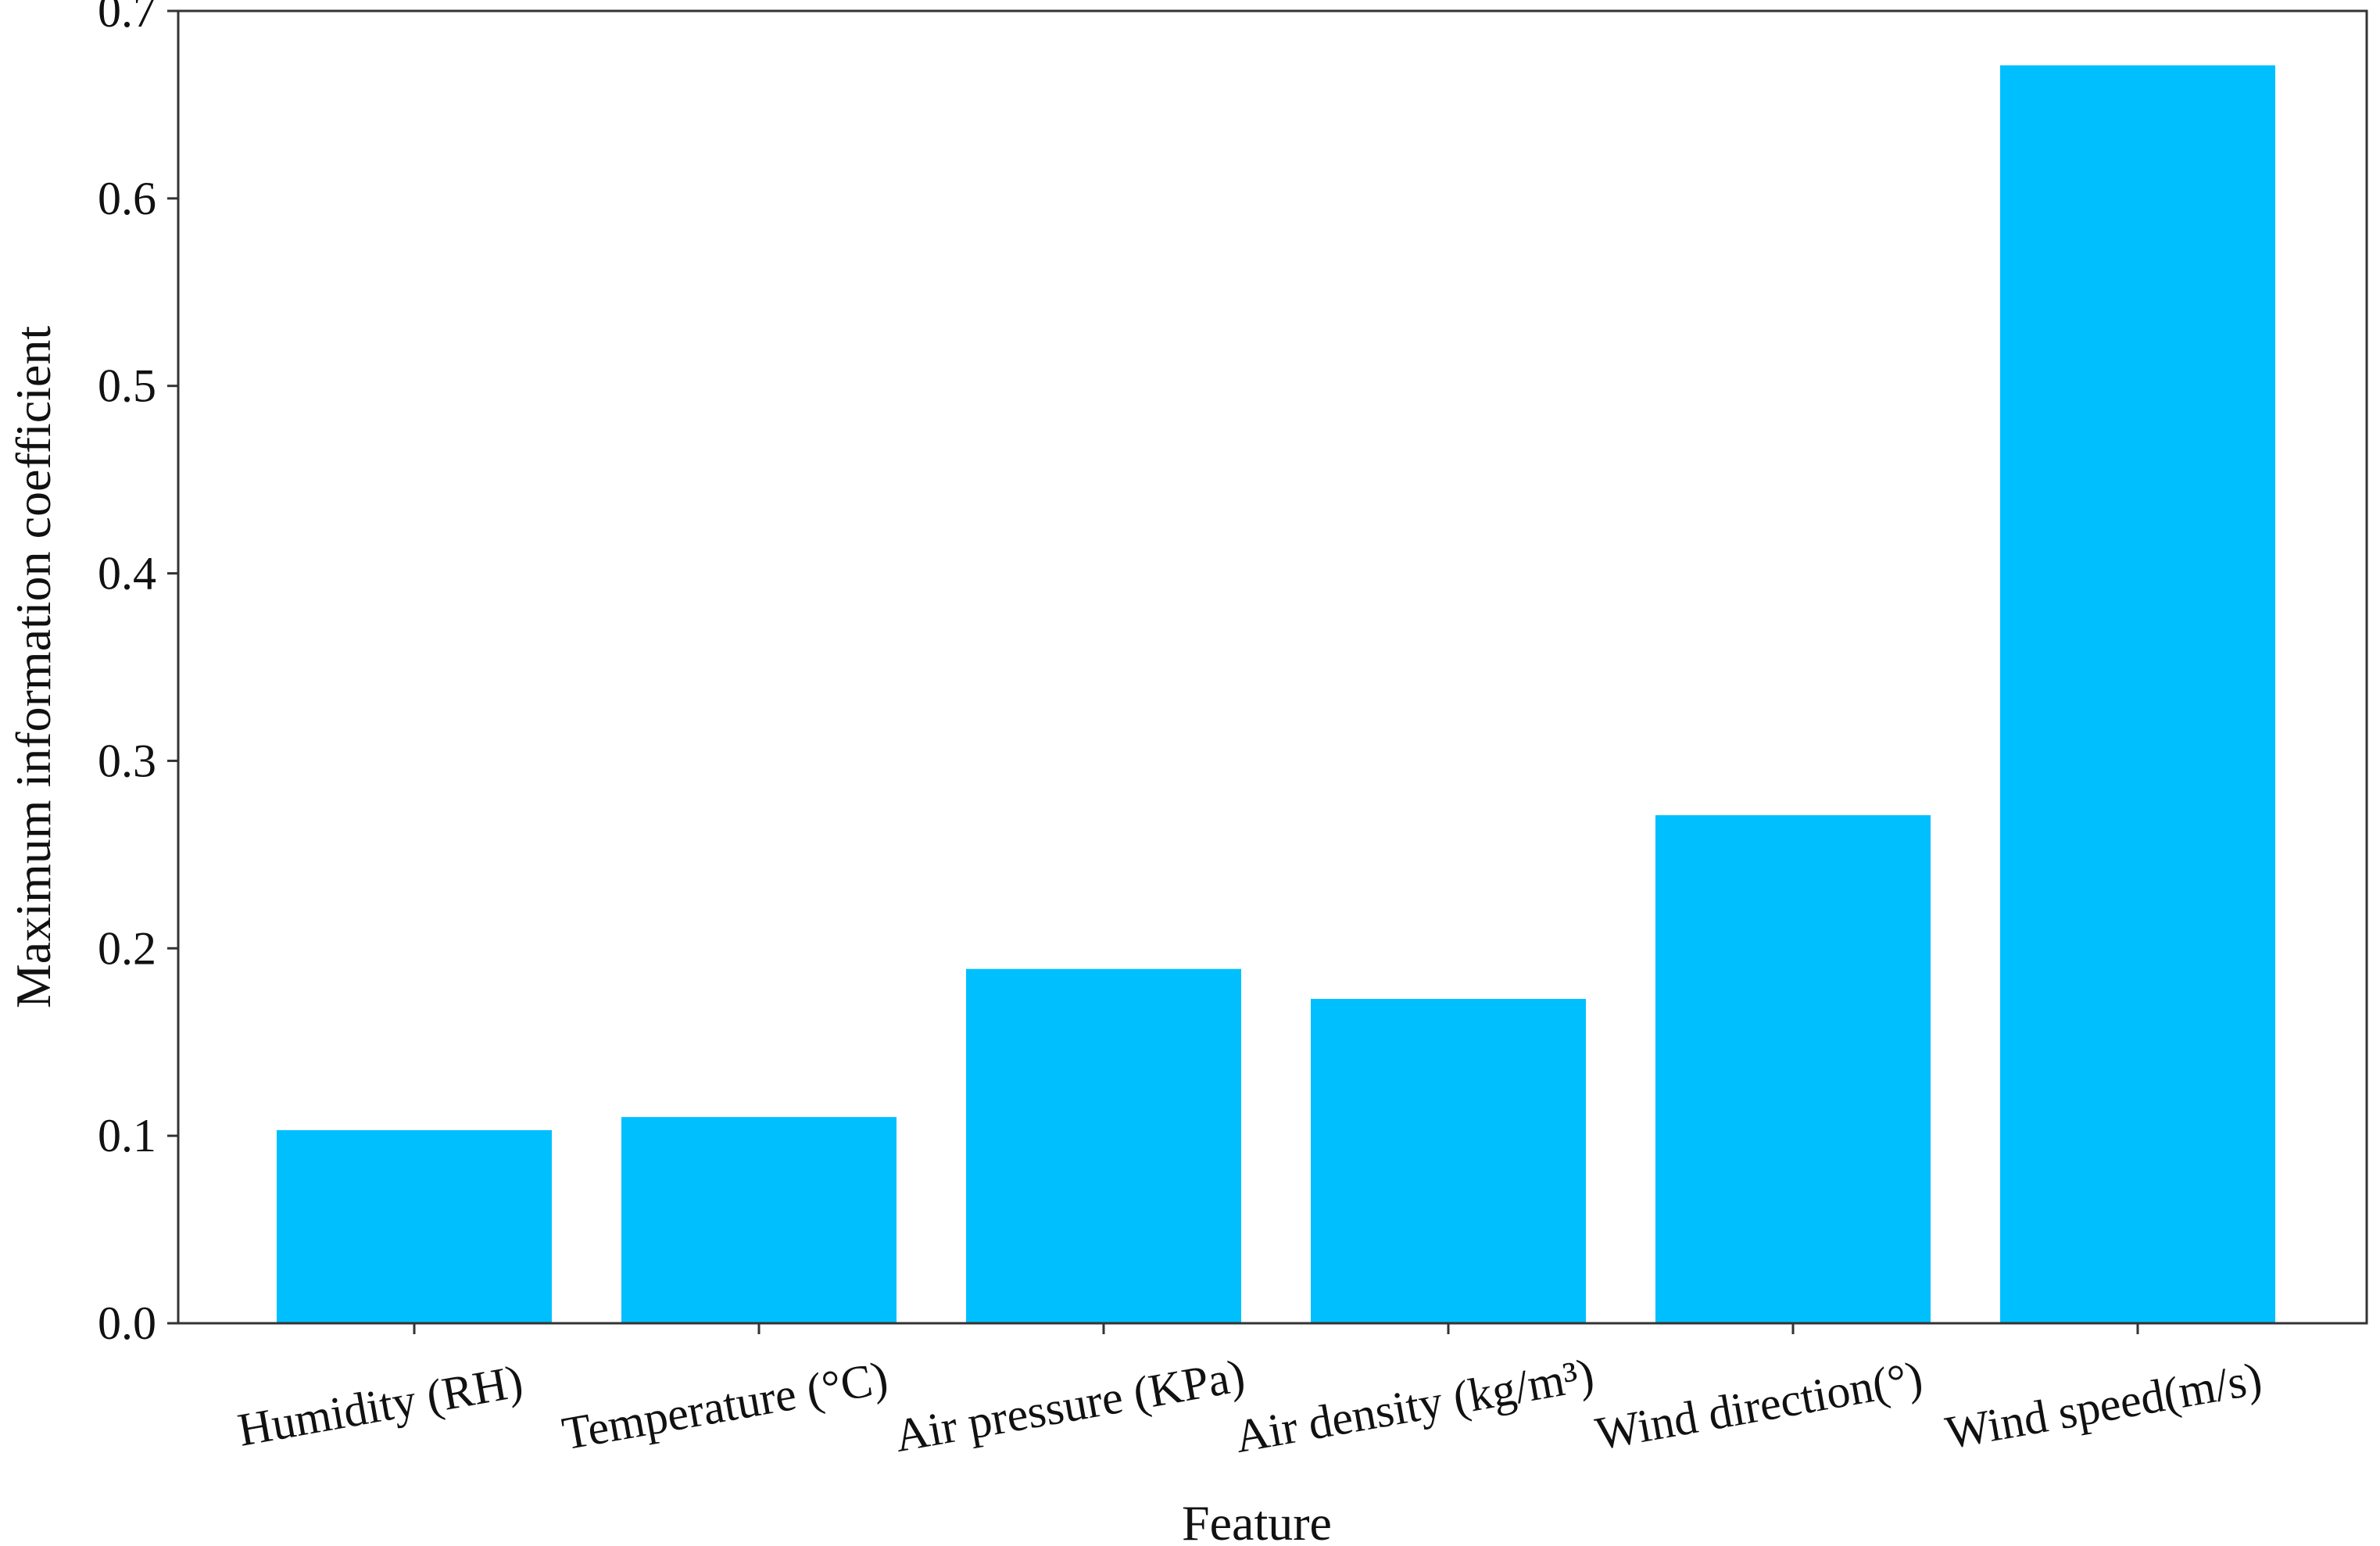 The width and height of the screenshot is (2380, 1546). What do you see at coordinates (127, 198) in the screenshot?
I see `y-tick-label: 0.6` at bounding box center [127, 198].